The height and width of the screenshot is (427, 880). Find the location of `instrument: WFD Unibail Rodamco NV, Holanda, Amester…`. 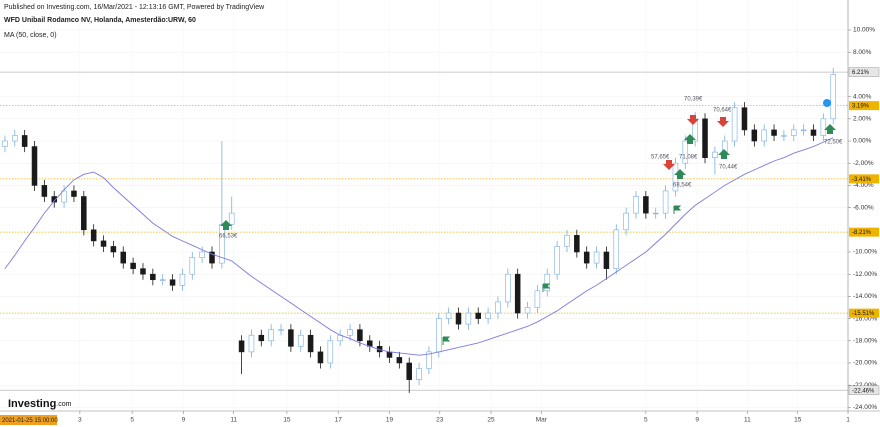

instrument: WFD Unibail Rodamco NV, Holanda, Amester… is located at coordinates (100, 20).